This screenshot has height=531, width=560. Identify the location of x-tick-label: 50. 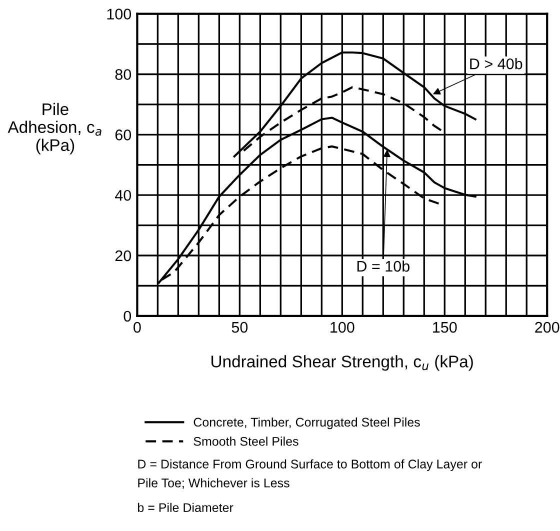
(240, 327).